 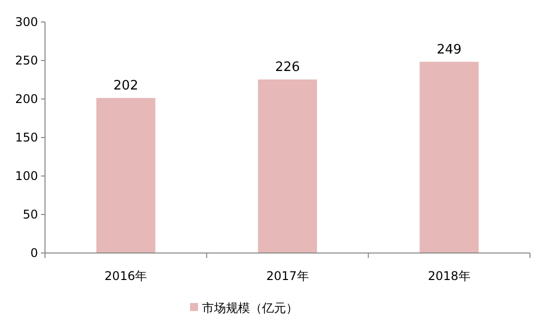 What do you see at coordinates (26, 137) in the screenshot?
I see `y-tick-label: 150` at bounding box center [26, 137].